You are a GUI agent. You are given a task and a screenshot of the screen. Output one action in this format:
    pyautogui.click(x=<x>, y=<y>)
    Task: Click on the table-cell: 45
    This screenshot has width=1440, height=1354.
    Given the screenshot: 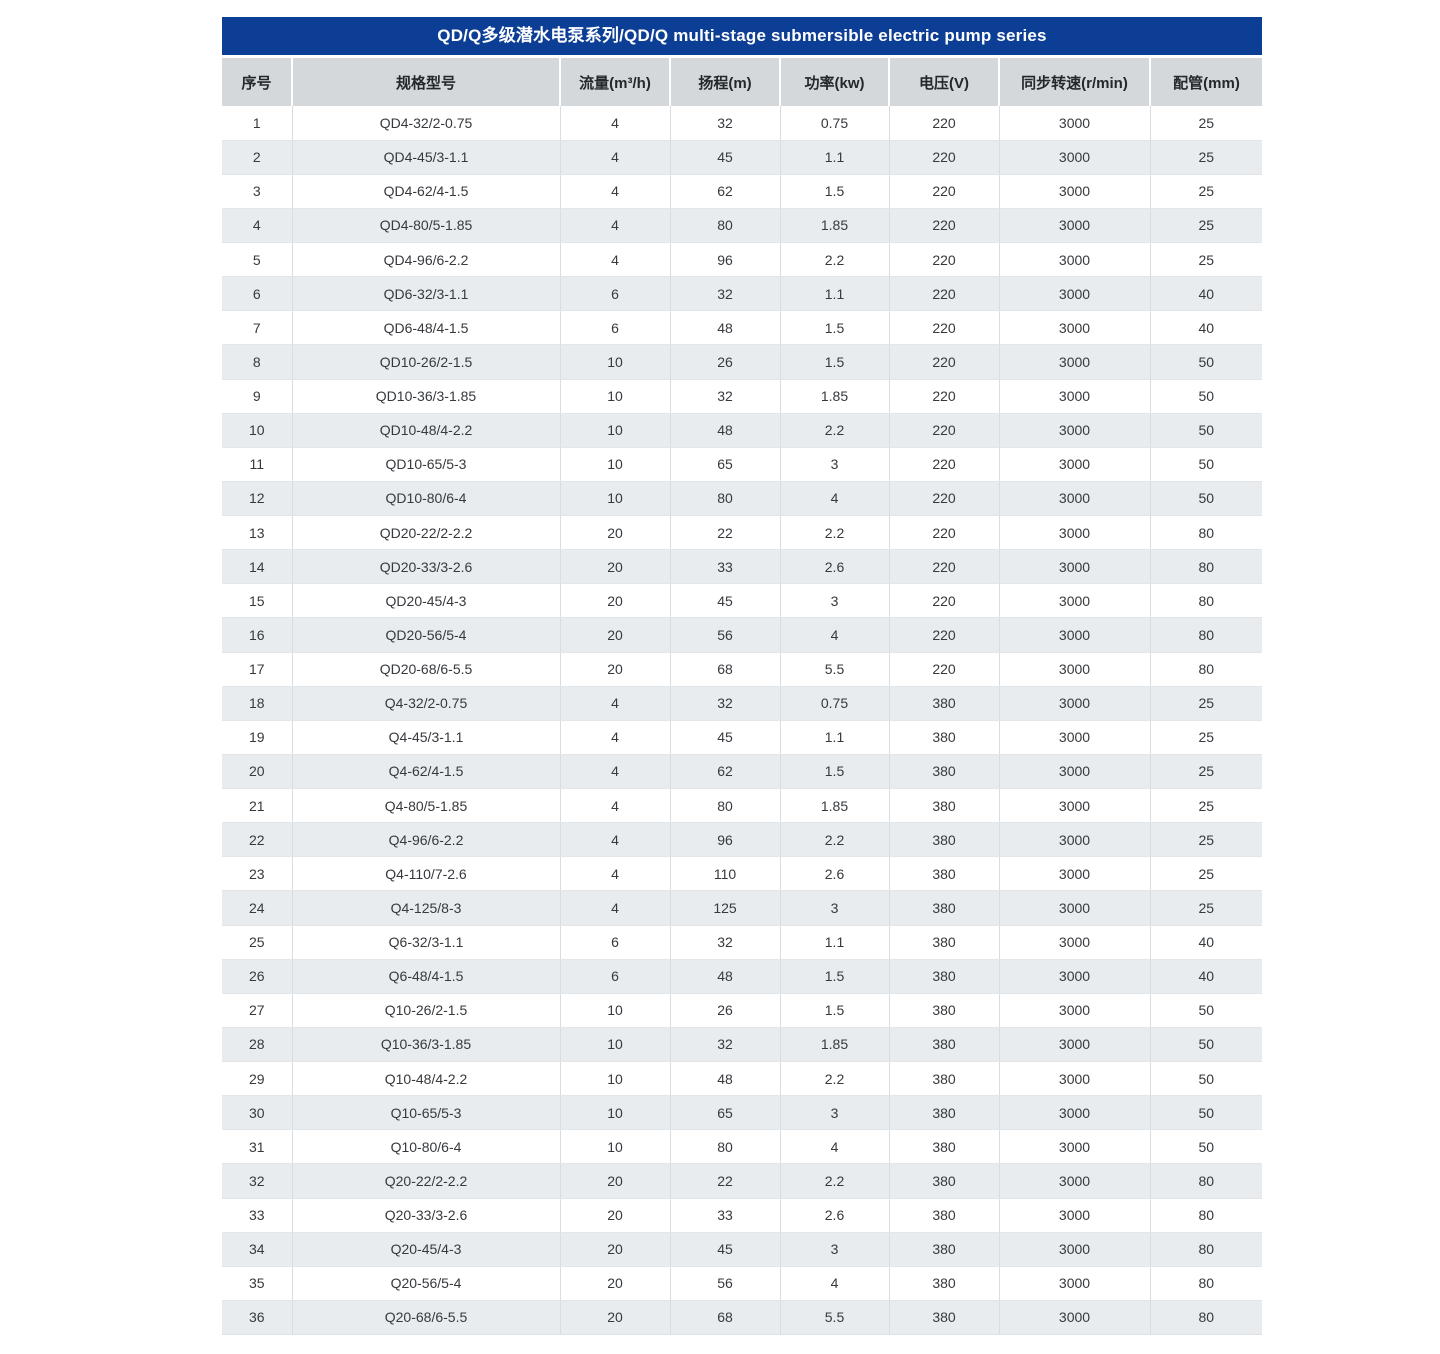 What is the action you would take?
    pyautogui.click(x=725, y=737)
    